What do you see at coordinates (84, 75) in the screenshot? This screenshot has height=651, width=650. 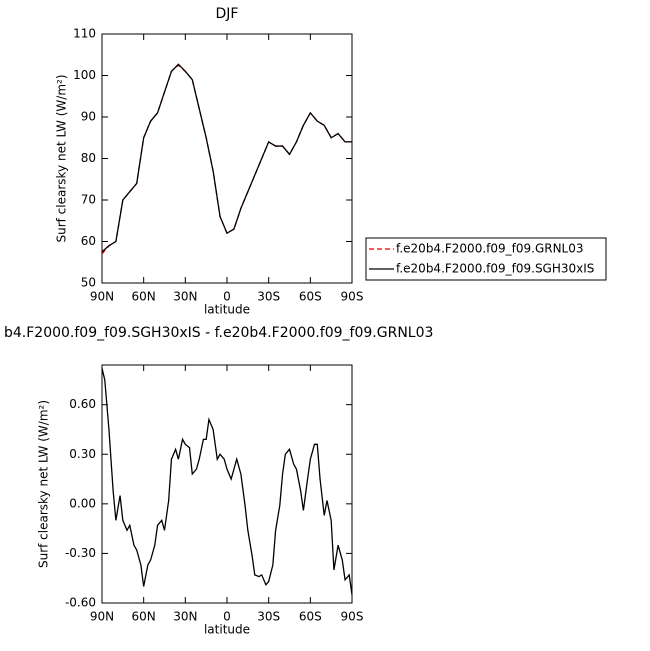 I see `y-tick-label: 100` at bounding box center [84, 75].